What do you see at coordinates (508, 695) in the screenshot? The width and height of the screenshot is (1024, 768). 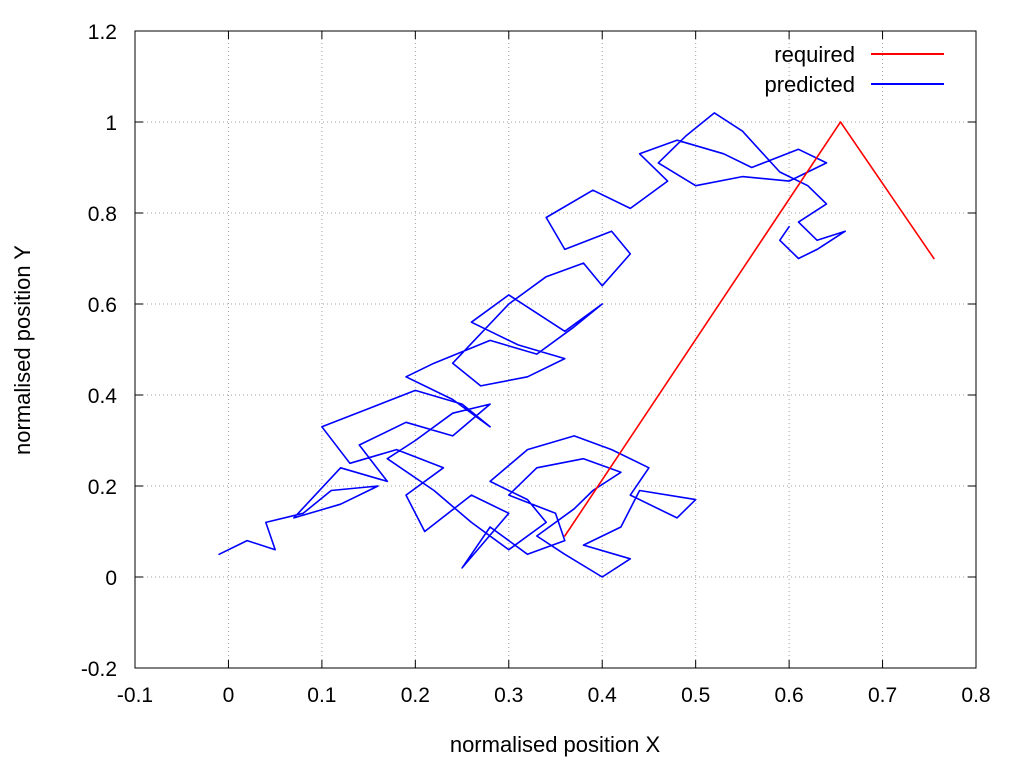 I see `x-tick-label: 0.3` at bounding box center [508, 695].